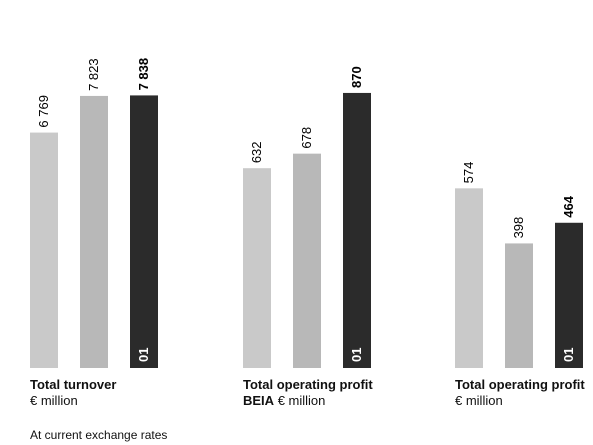  What do you see at coordinates (143, 74) in the screenshot?
I see `value-label: 7 838` at bounding box center [143, 74].